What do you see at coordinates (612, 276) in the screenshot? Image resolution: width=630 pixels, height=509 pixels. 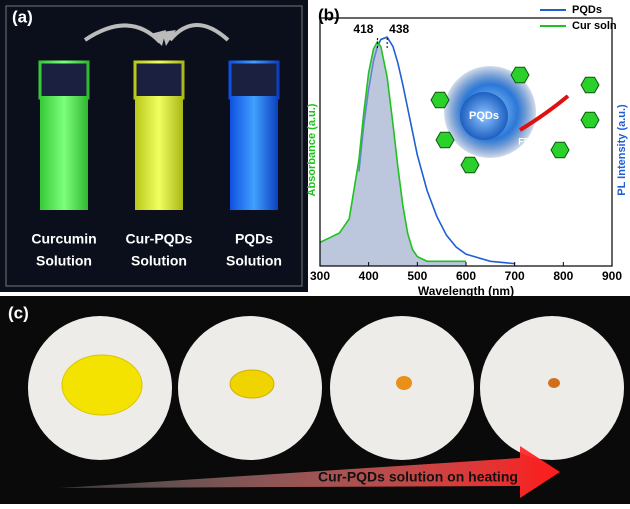 I see `x-tick-label: 900` at bounding box center [612, 276].